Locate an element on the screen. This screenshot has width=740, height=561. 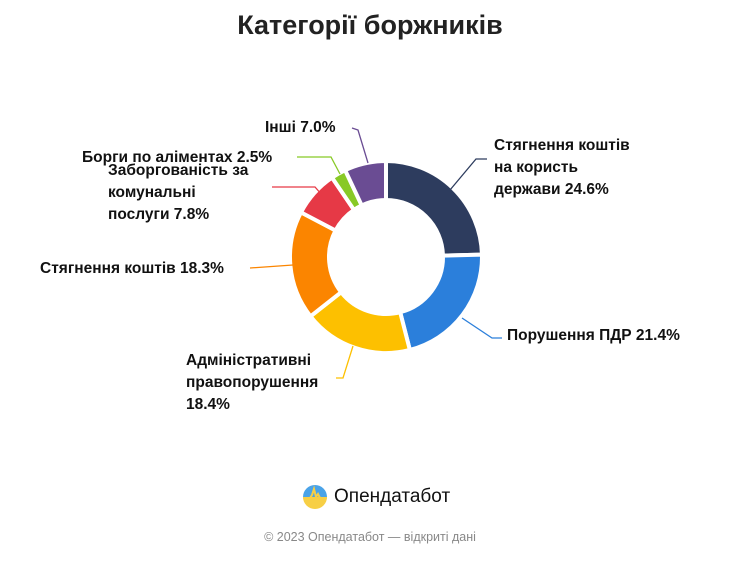
data-label: Заборгованість за комунальні послуги 7.8% is located at coordinates (178, 193).